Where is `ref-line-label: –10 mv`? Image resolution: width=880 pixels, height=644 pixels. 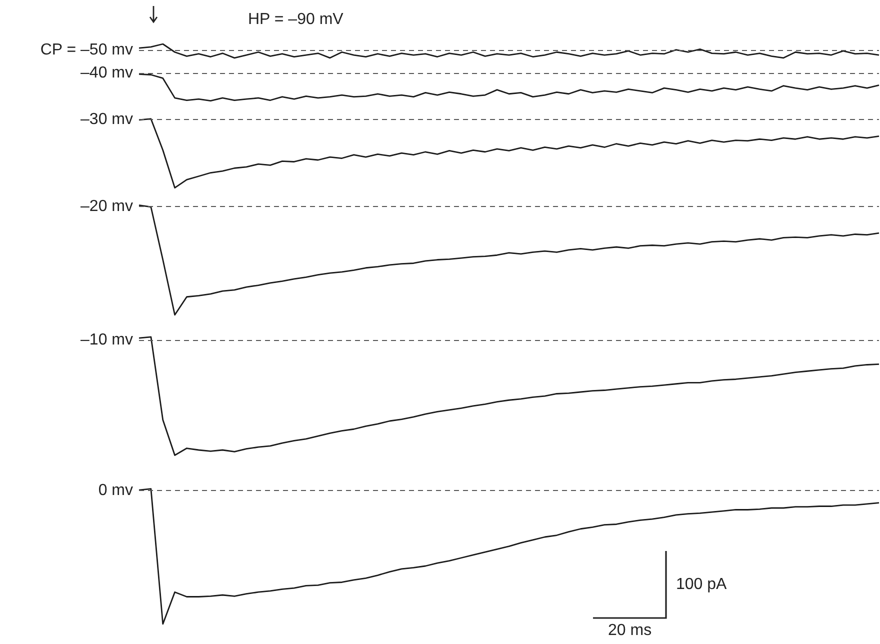 ref-line-label: –10 mv is located at coordinates (106, 339).